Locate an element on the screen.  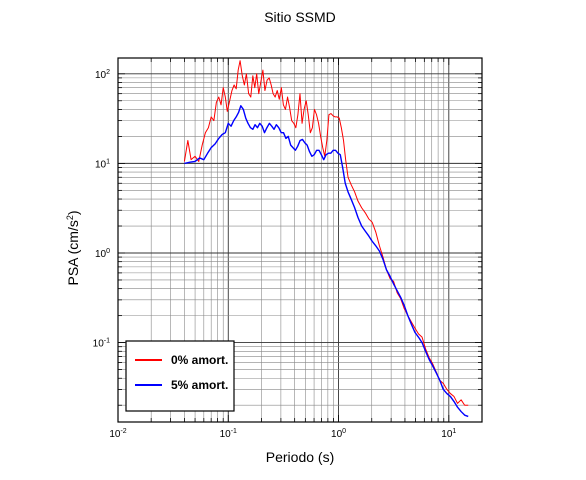
chart-title: Sitio SSMD is located at coordinates (300, 17).